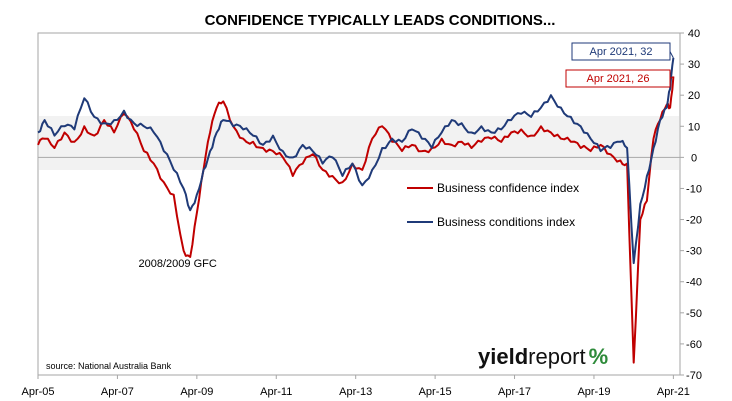 The height and width of the screenshot is (401, 732). Describe the element at coordinates (694, 34) in the screenshot. I see `y-tick-label: 40` at that location.